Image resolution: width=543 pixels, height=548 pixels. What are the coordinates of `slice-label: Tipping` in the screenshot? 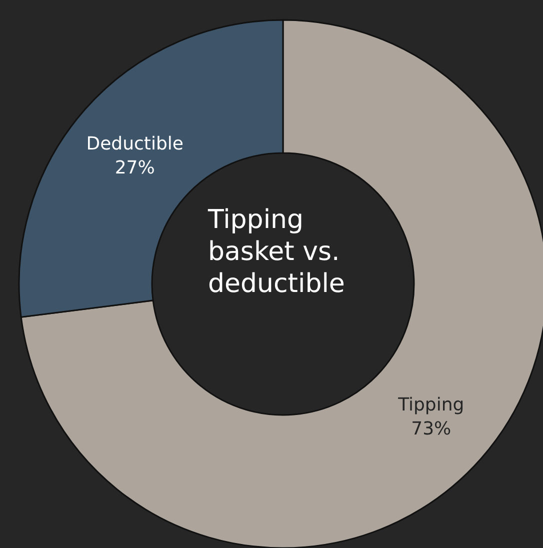 It's located at (430, 405).